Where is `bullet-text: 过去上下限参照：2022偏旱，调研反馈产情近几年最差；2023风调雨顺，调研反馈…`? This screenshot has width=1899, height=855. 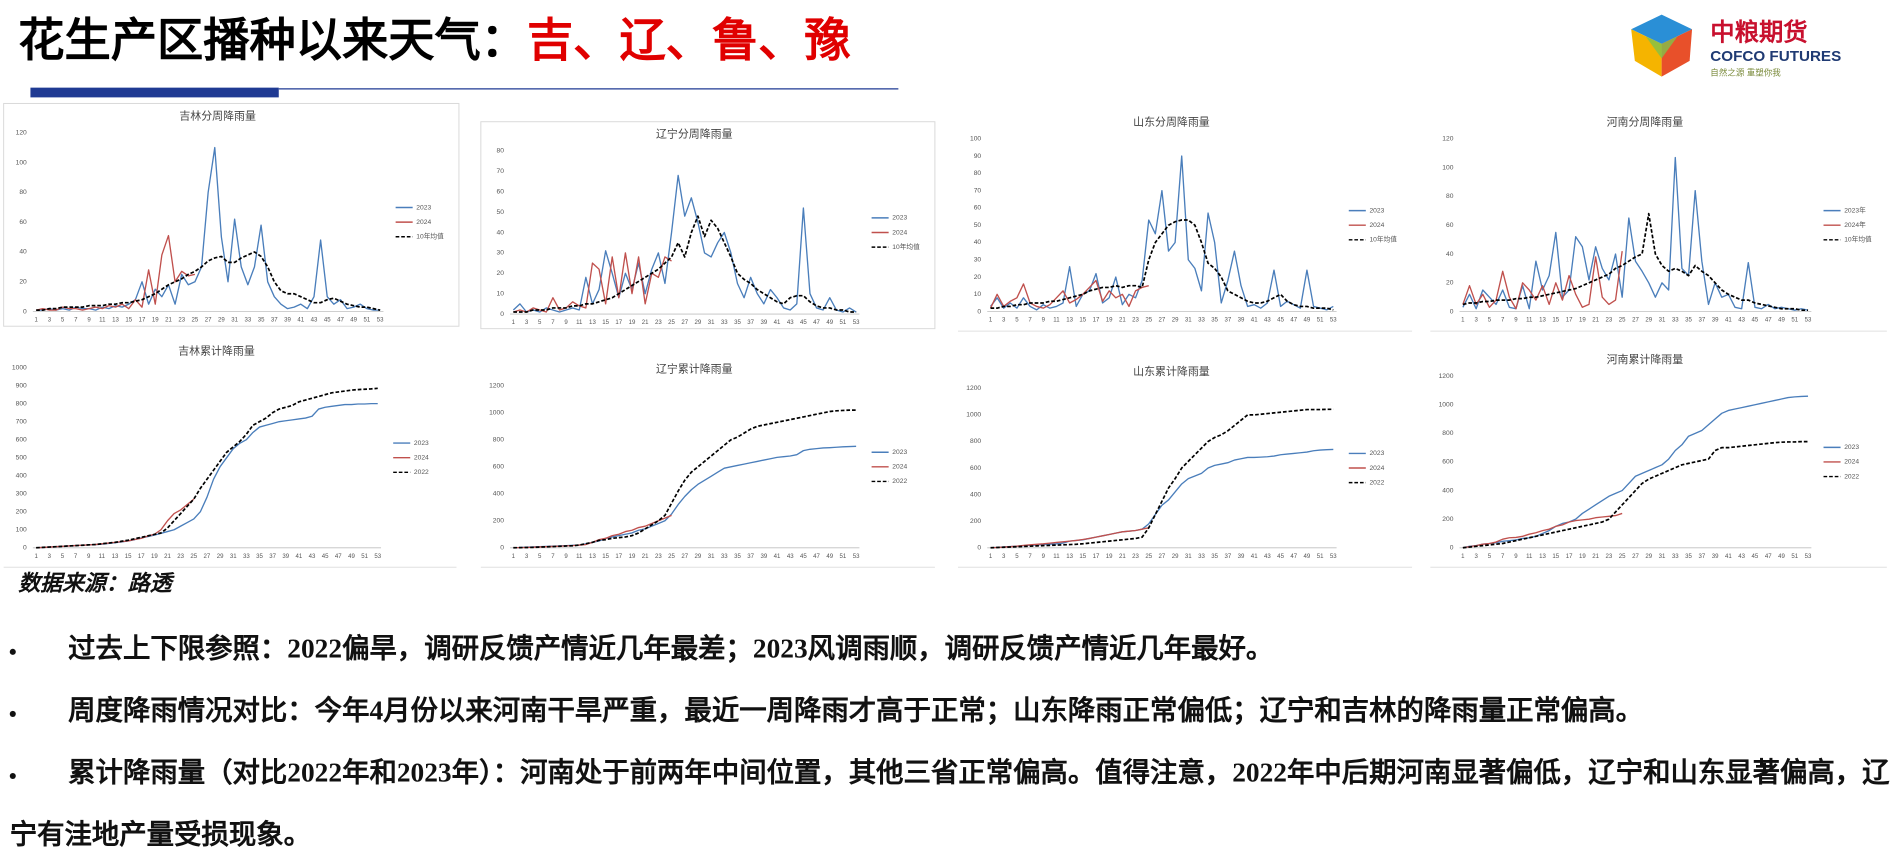 bullet-text: 过去上下限参照：2022偏旱，调研反馈产情近几年最差；2023风调雨顺，调研反馈… is located at coordinates (671, 648).